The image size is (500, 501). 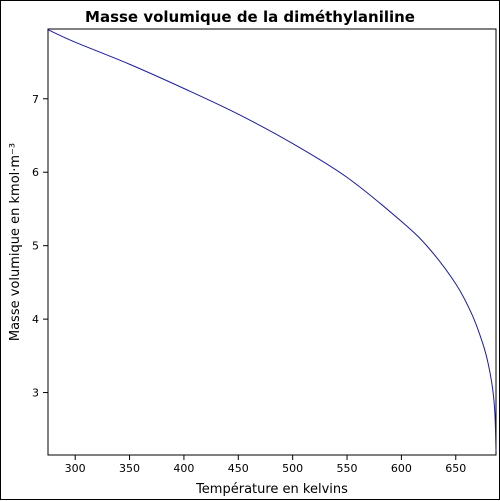 What do you see at coordinates (75, 468) in the screenshot?
I see `x-tick-label: 300` at bounding box center [75, 468].